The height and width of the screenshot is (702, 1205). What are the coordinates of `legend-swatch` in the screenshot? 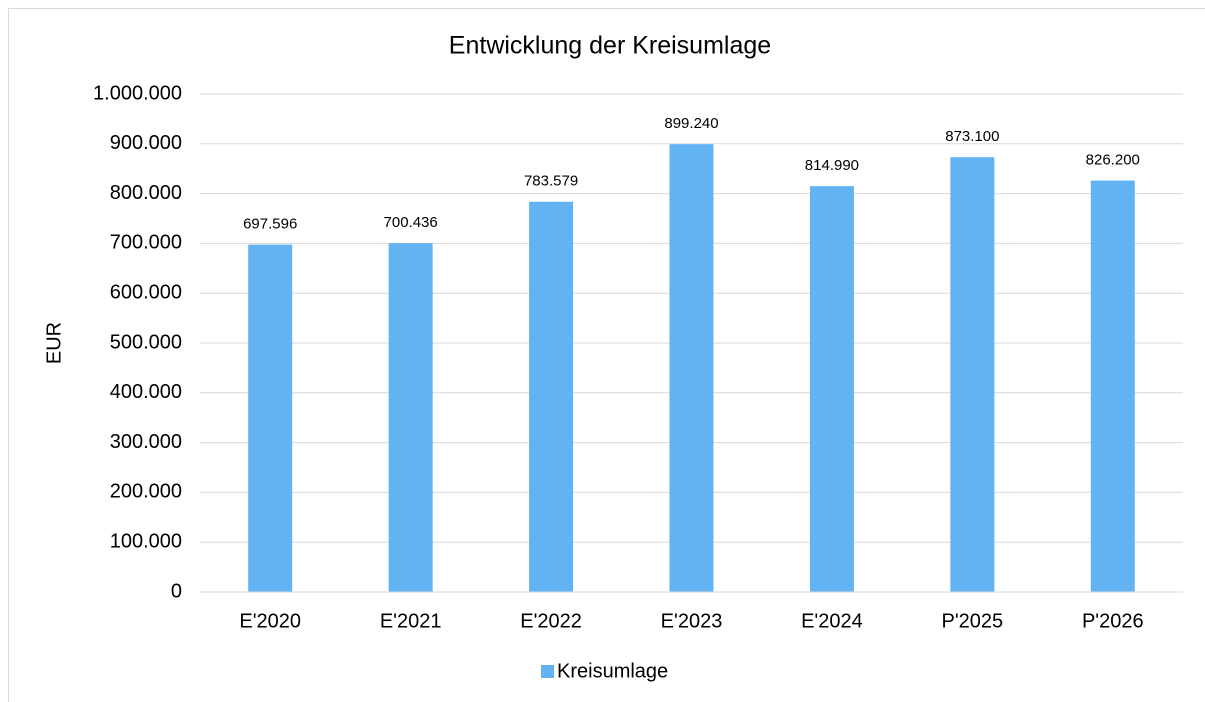 It's located at (547, 671).